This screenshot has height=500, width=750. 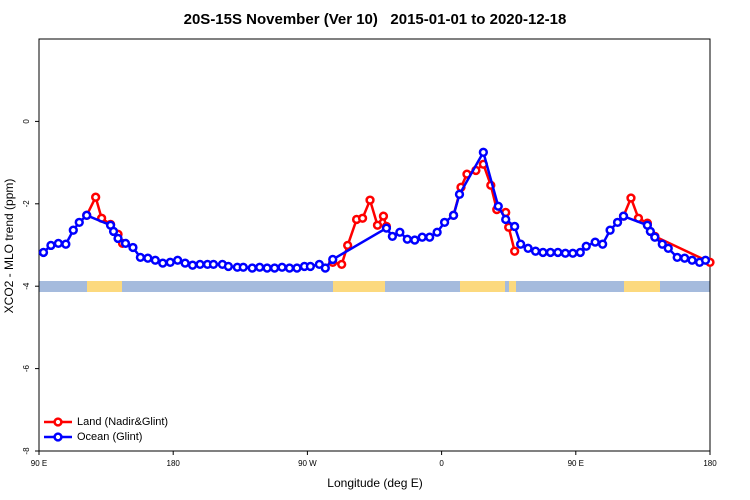 What do you see at coordinates (122, 422) in the screenshot?
I see `legend-label: Land (Nadir&Glint)` at bounding box center [122, 422].